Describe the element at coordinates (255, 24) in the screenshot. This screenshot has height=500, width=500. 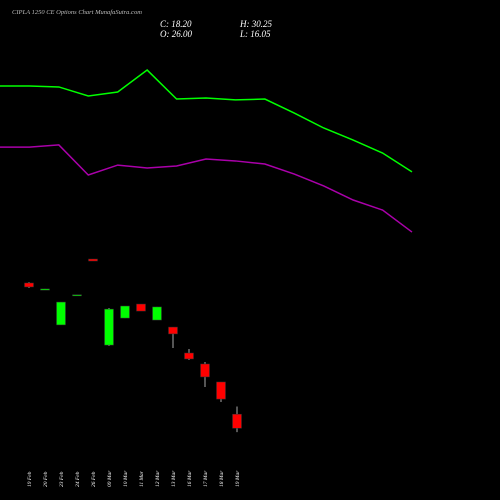
I see `ohlc-label: H: 30.25` at that location.